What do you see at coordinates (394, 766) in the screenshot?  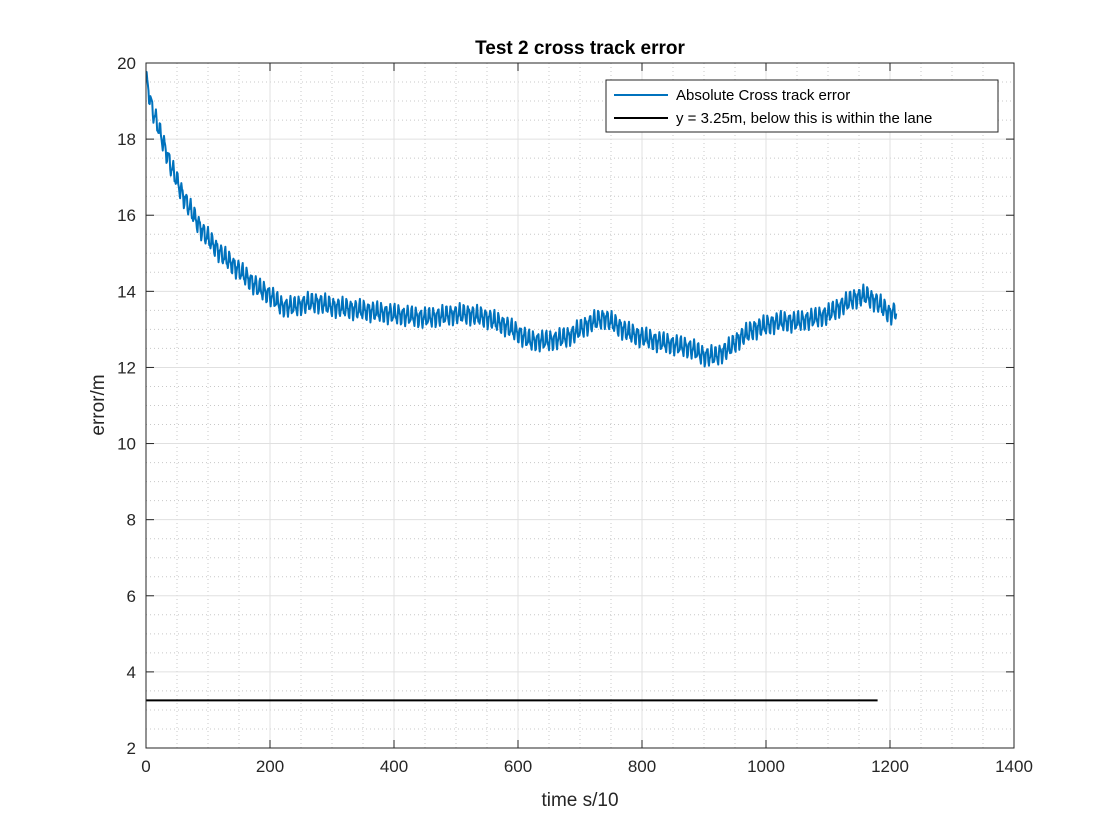 I see `x-tick-label: 400` at bounding box center [394, 766].